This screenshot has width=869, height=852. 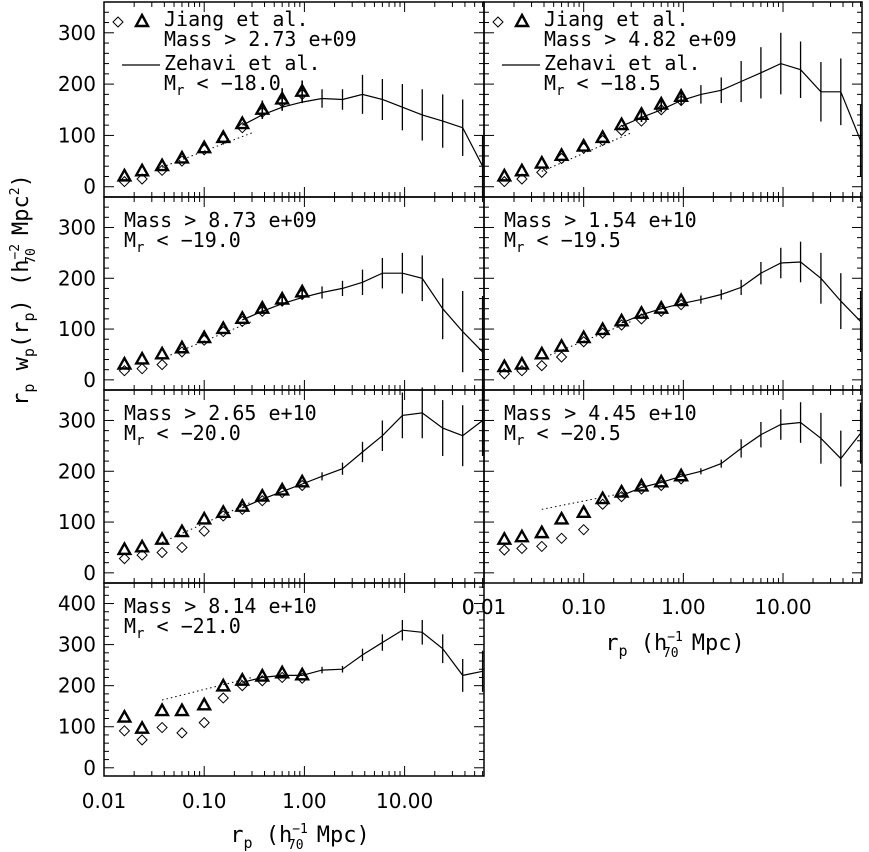 What do you see at coordinates (15, 252) in the screenshot?
I see `ylabel-part: −2` at bounding box center [15, 252].